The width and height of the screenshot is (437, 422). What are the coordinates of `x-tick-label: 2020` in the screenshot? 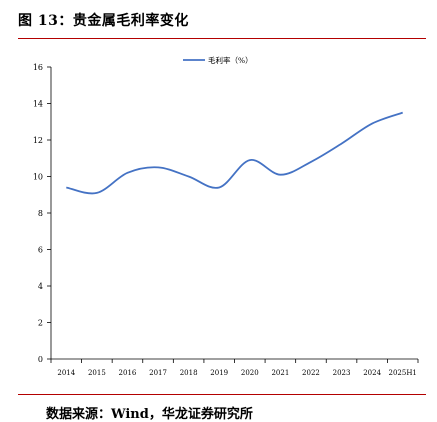 It's located at (250, 373).